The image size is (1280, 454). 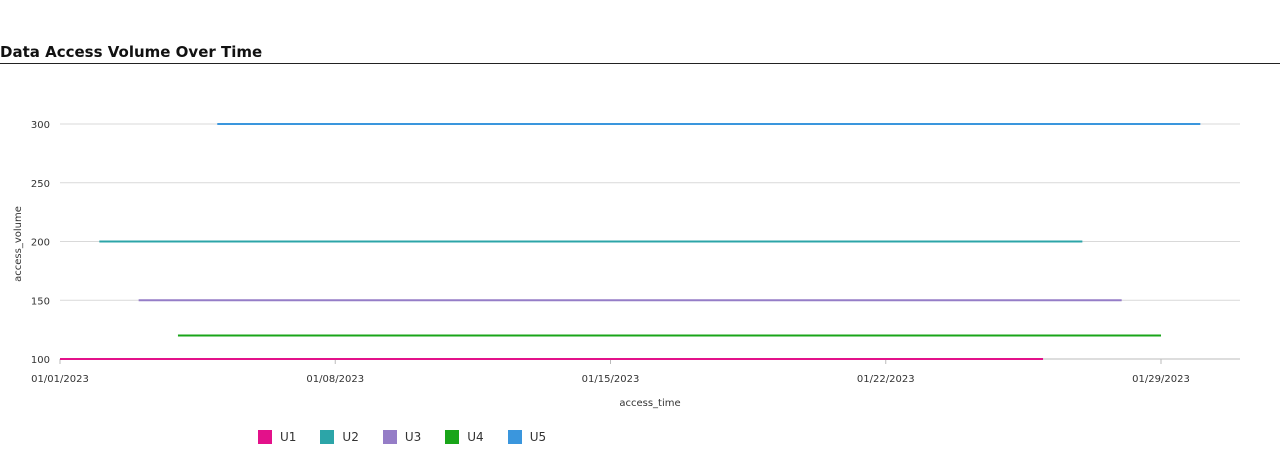 What do you see at coordinates (886, 379) in the screenshot?
I see `x-tick-label: 01/22/2023` at bounding box center [886, 379].